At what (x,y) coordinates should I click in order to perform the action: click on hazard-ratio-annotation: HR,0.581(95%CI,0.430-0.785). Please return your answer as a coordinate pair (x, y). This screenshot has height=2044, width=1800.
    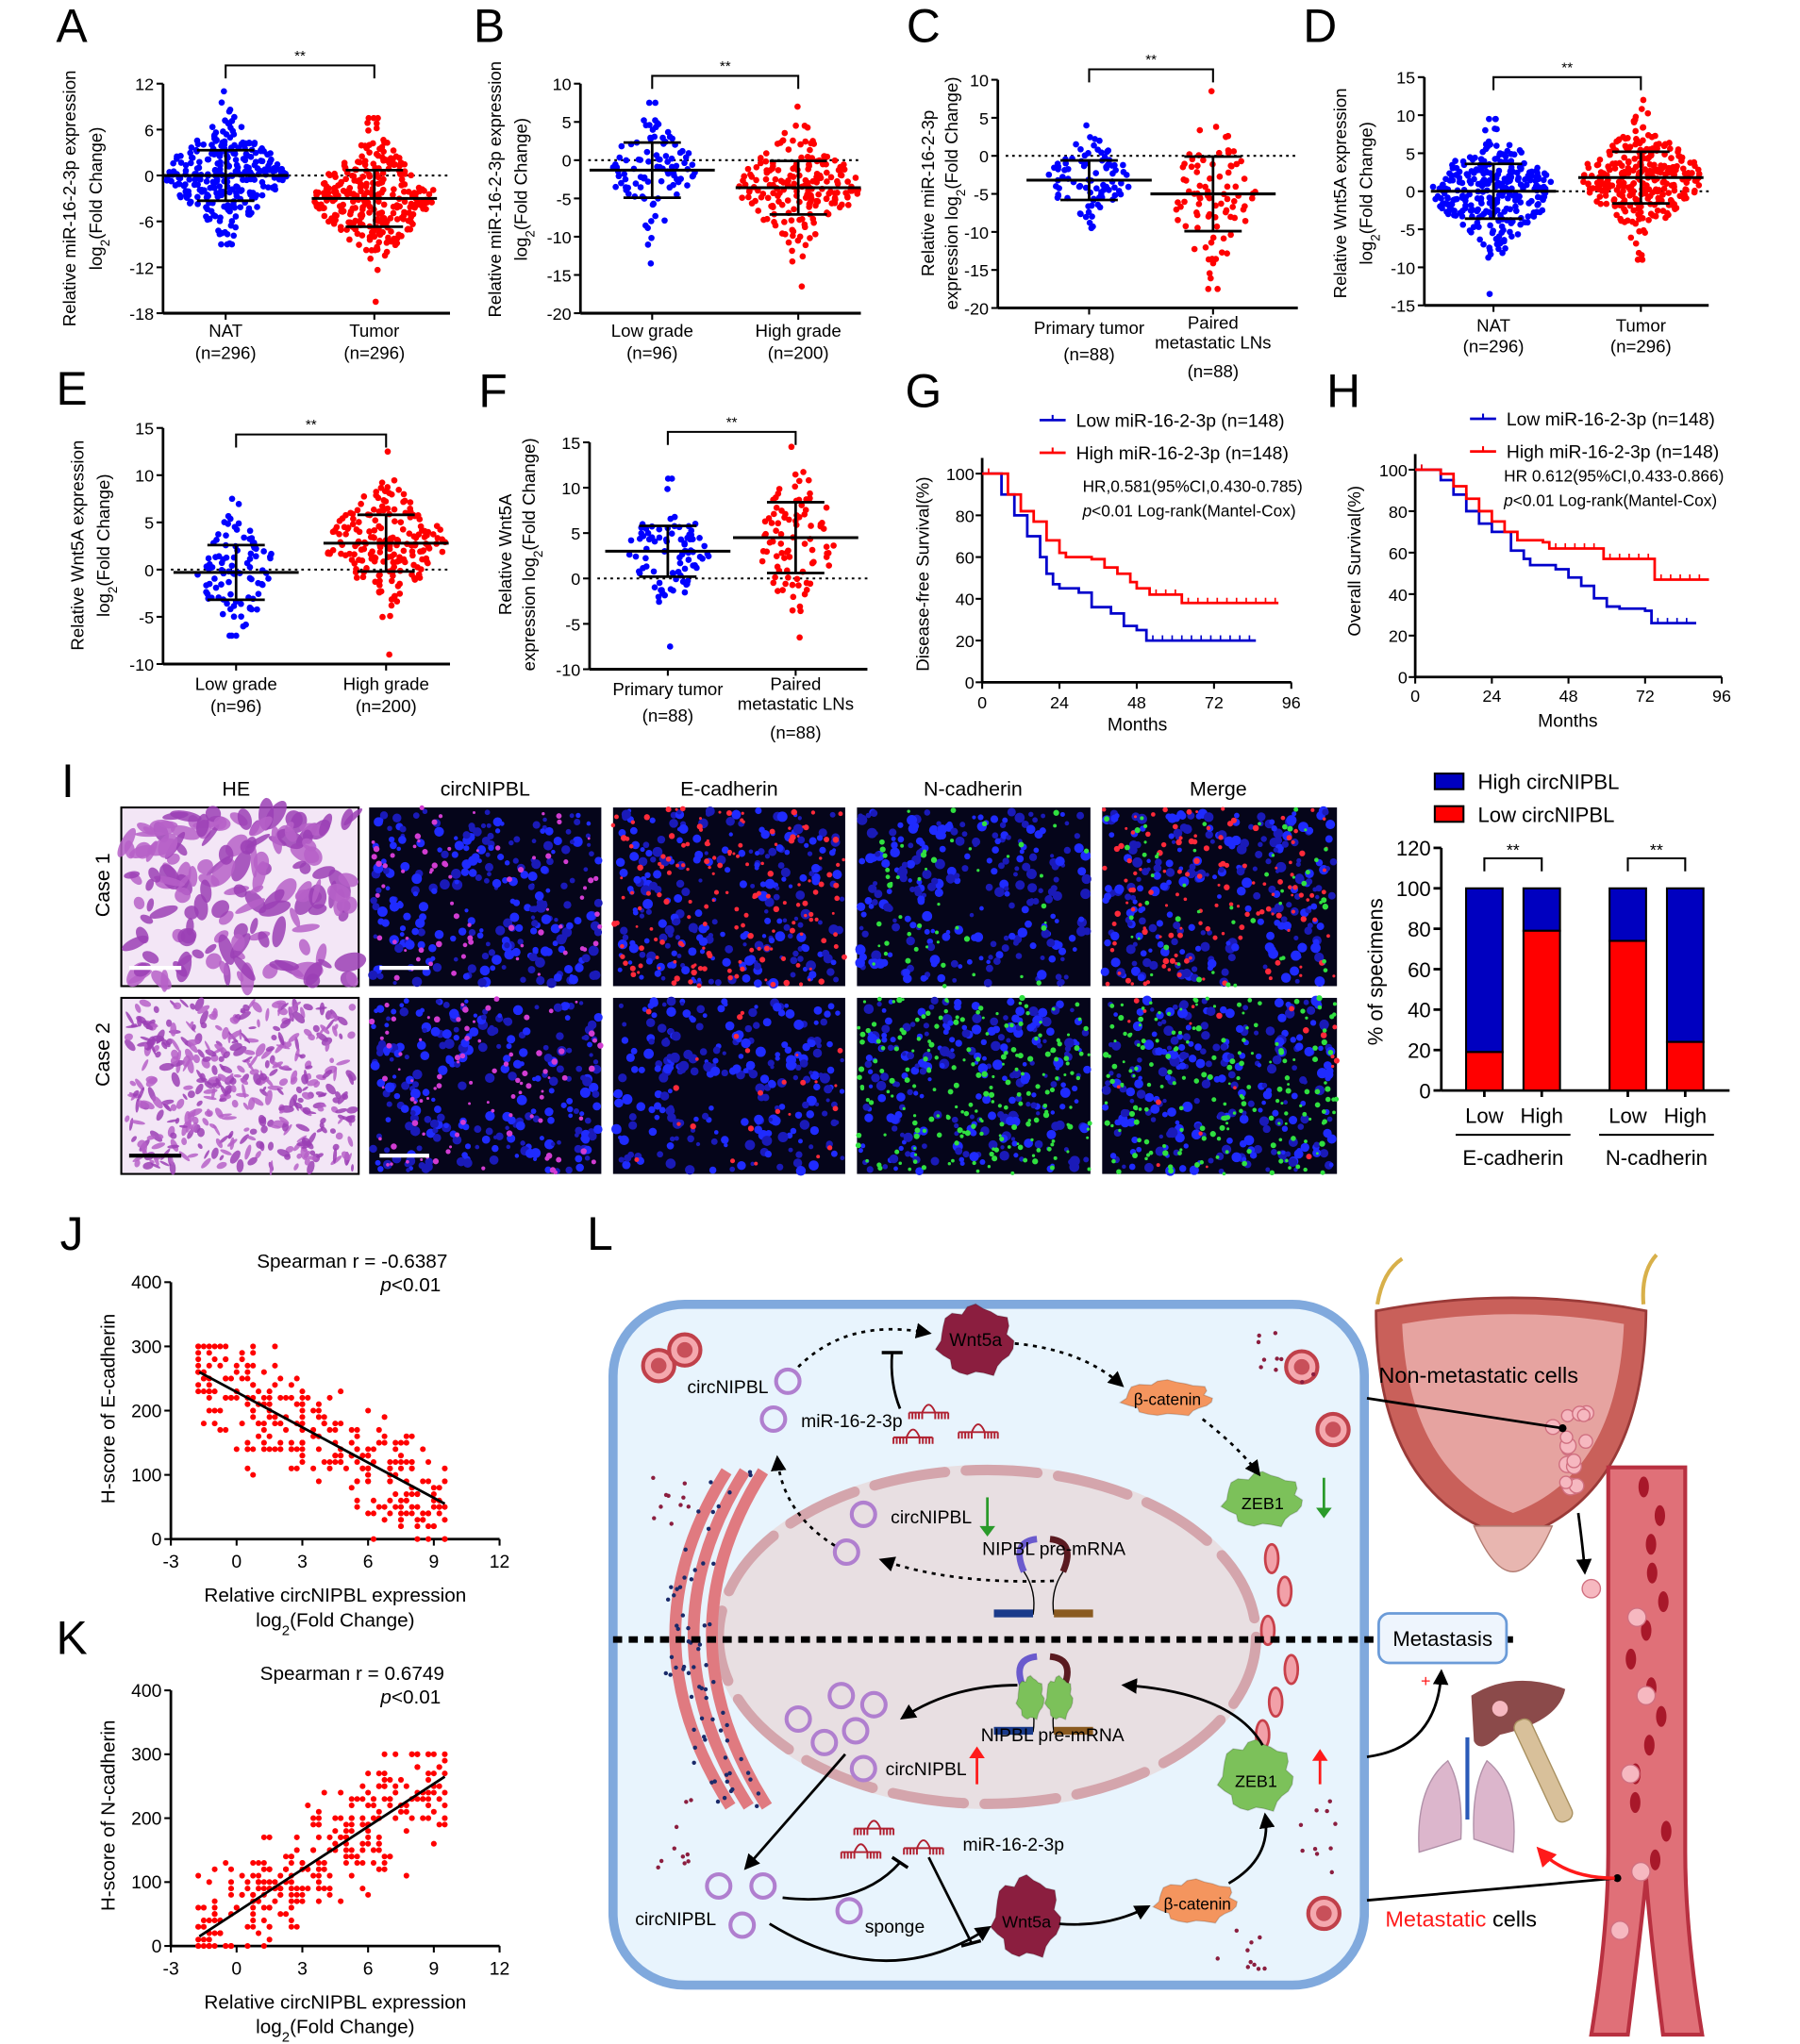
    Looking at the image, I should click on (1193, 486).